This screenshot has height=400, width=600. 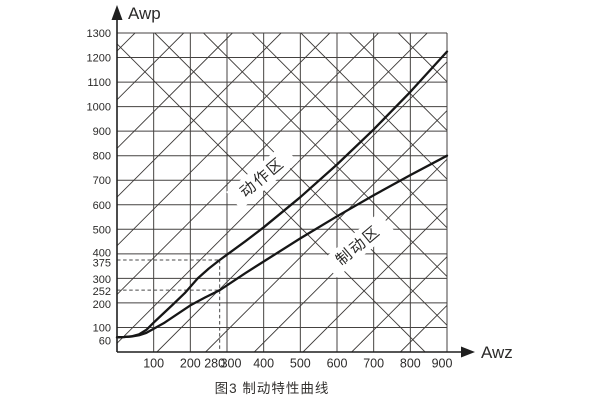 I want to click on y-tick-label: 375, so click(x=102, y=263).